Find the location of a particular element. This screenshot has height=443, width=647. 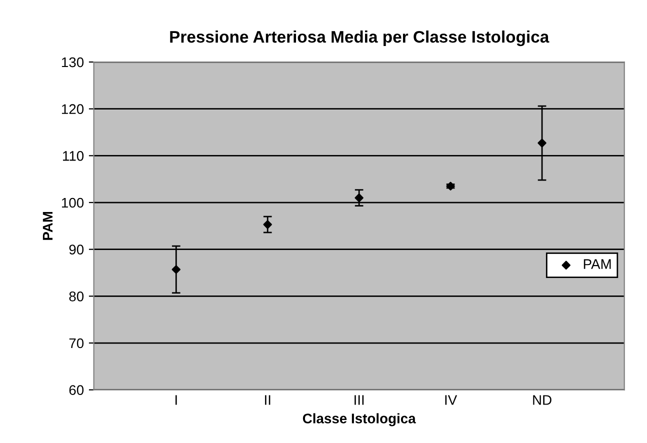

y-tick-label: 60 is located at coordinates (76, 390).